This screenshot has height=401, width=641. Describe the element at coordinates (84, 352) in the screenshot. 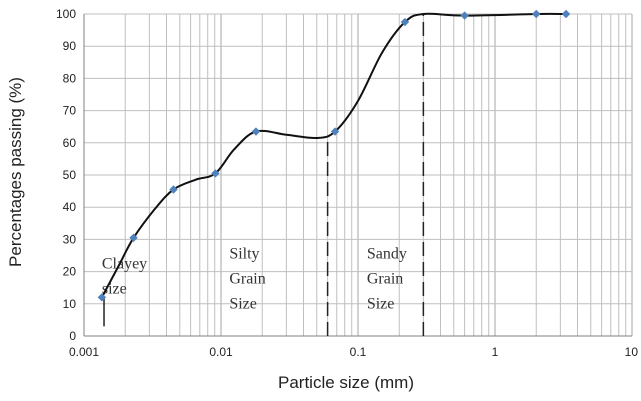

I see `x-tick-label: 0.001` at that location.